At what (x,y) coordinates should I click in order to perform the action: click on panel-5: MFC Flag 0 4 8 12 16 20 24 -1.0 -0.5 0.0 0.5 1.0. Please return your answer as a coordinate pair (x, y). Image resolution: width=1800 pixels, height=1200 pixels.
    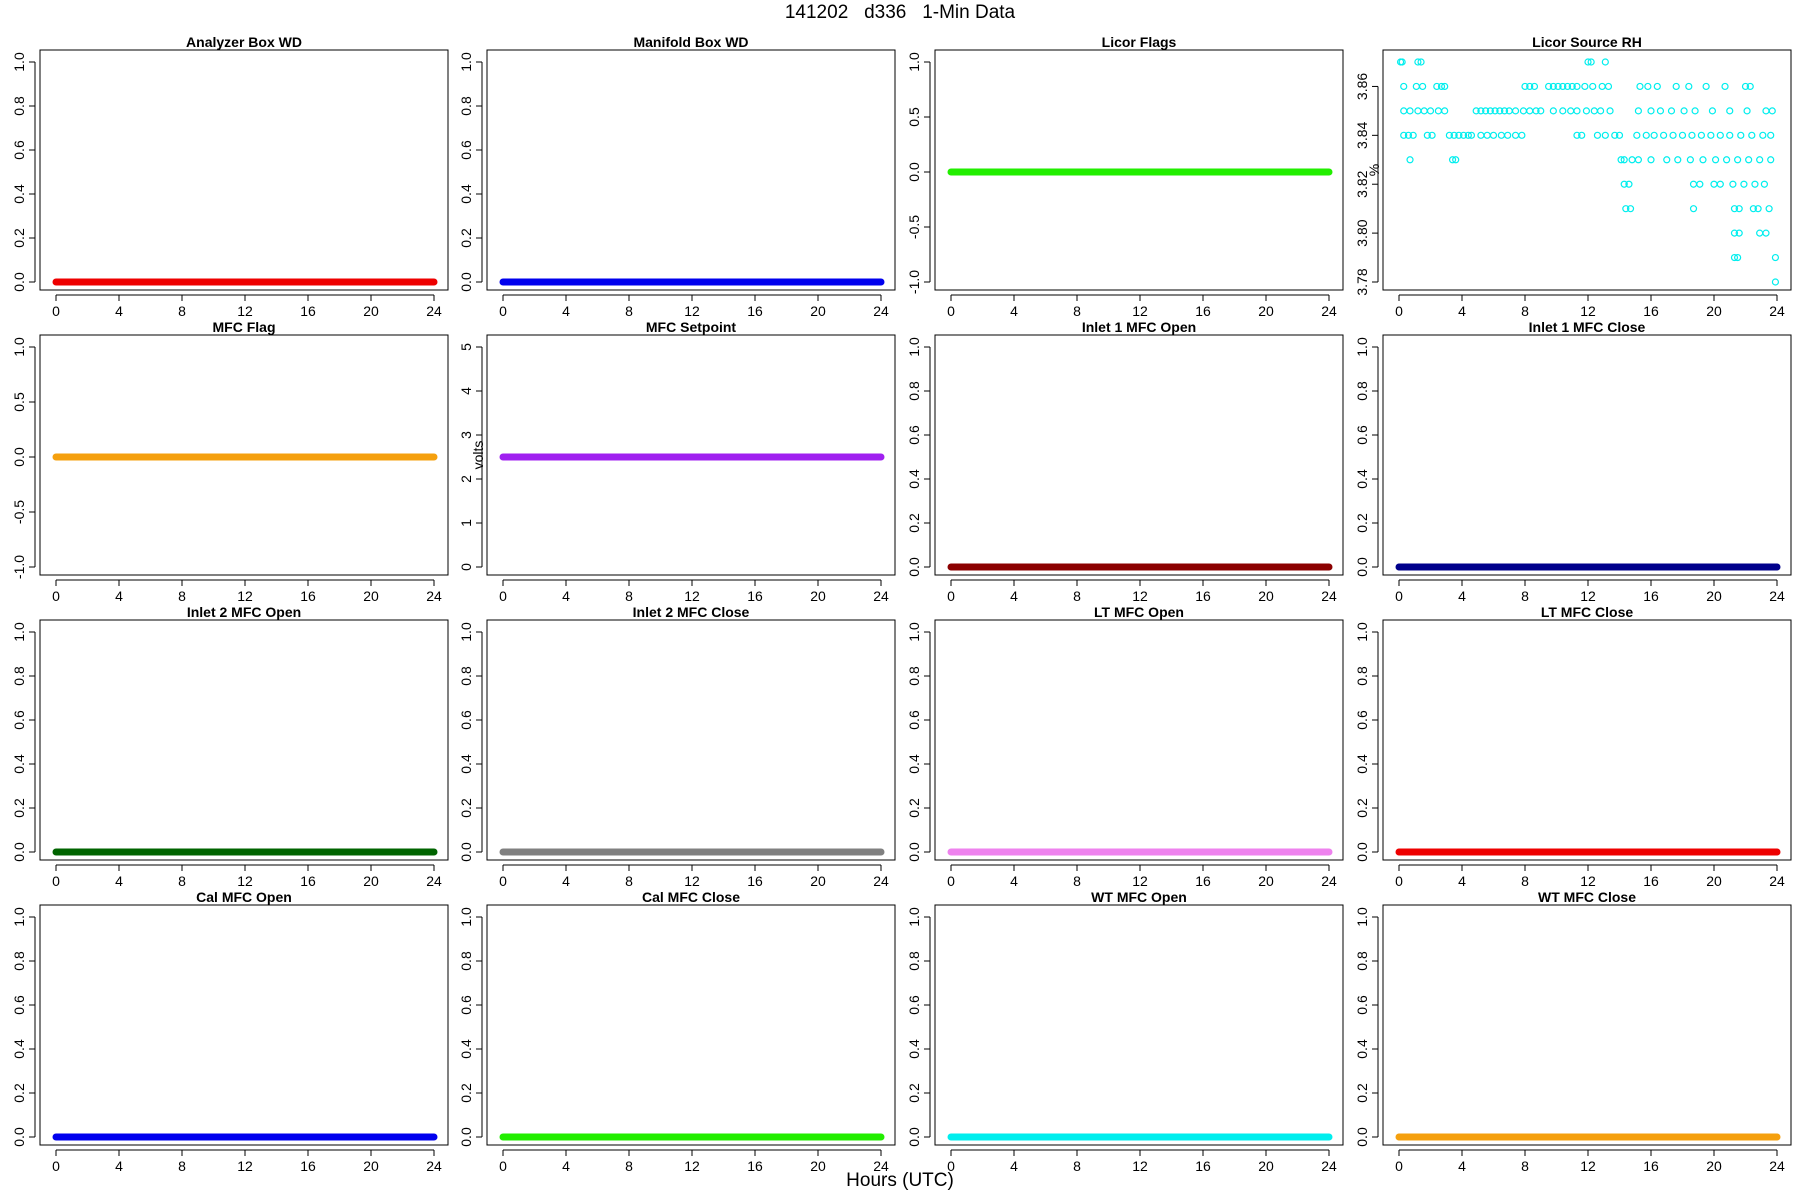
    Looking at the image, I should click on (230, 461).